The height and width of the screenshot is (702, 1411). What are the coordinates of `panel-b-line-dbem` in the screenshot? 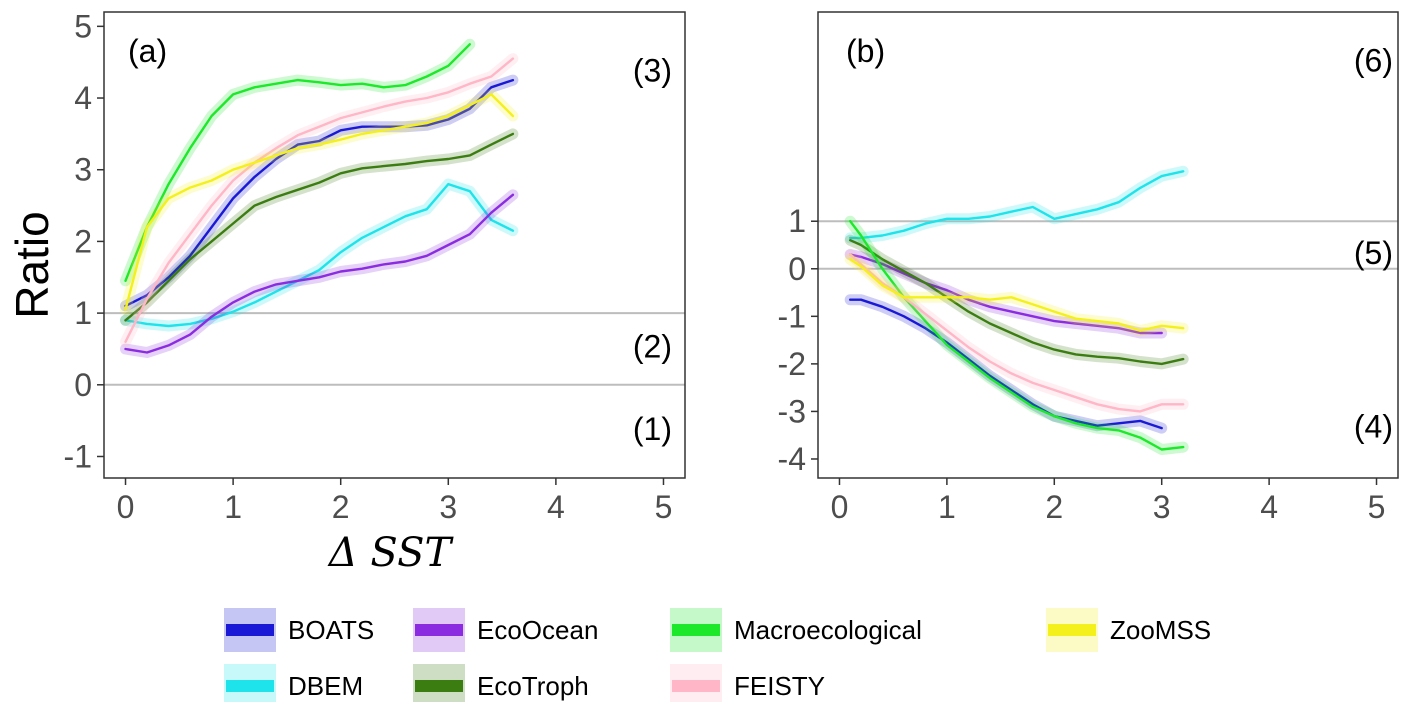 It's located at (1017, 205).